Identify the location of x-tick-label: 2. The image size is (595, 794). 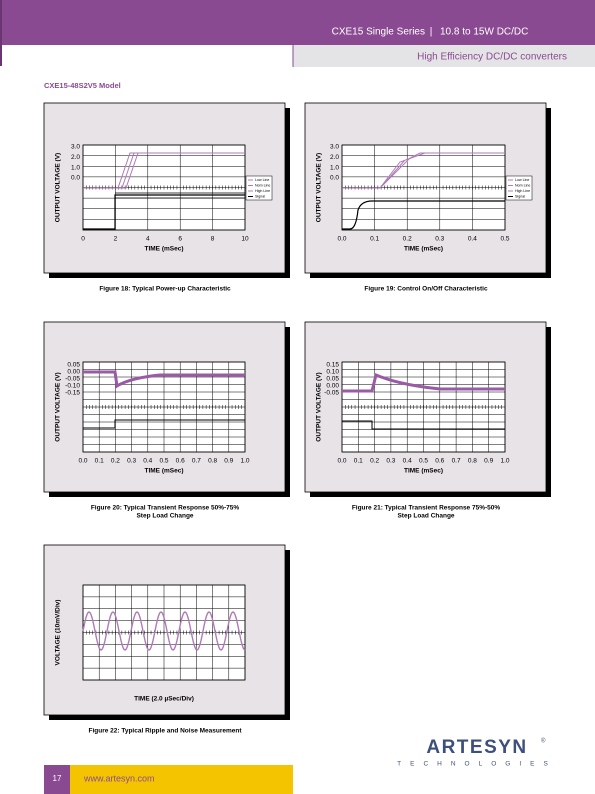
(116, 239).